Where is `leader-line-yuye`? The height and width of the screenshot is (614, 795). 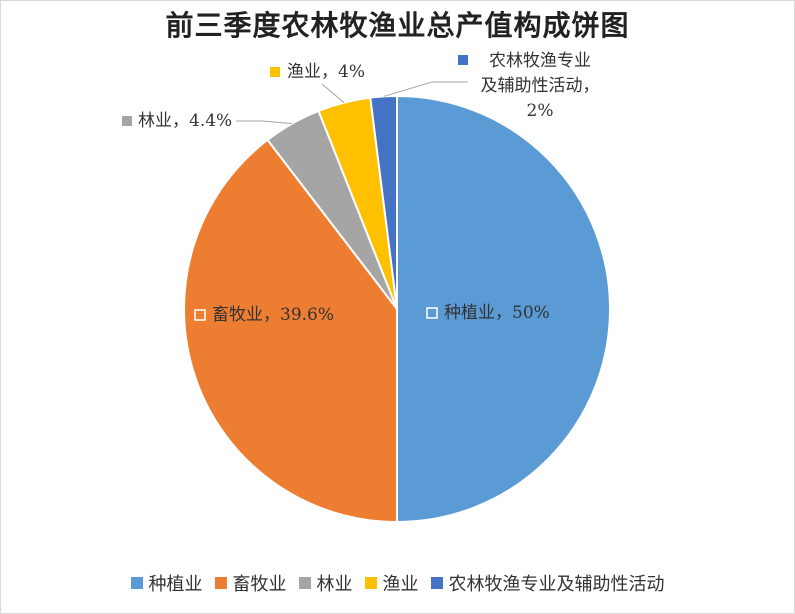
leader-line-yuye is located at coordinates (333, 93).